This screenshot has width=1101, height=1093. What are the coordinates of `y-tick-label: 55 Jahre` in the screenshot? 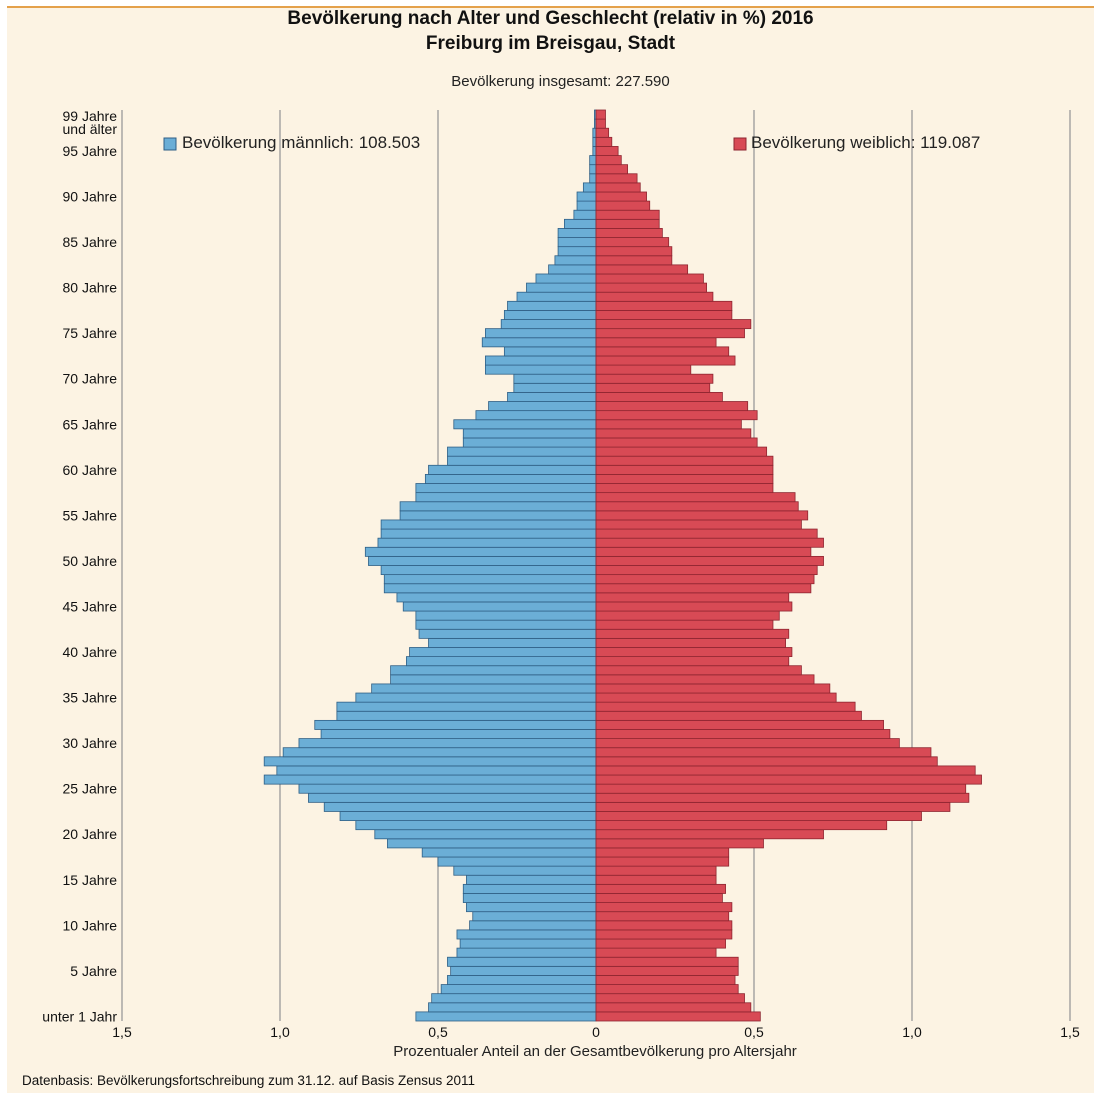 It's located at (90, 515).